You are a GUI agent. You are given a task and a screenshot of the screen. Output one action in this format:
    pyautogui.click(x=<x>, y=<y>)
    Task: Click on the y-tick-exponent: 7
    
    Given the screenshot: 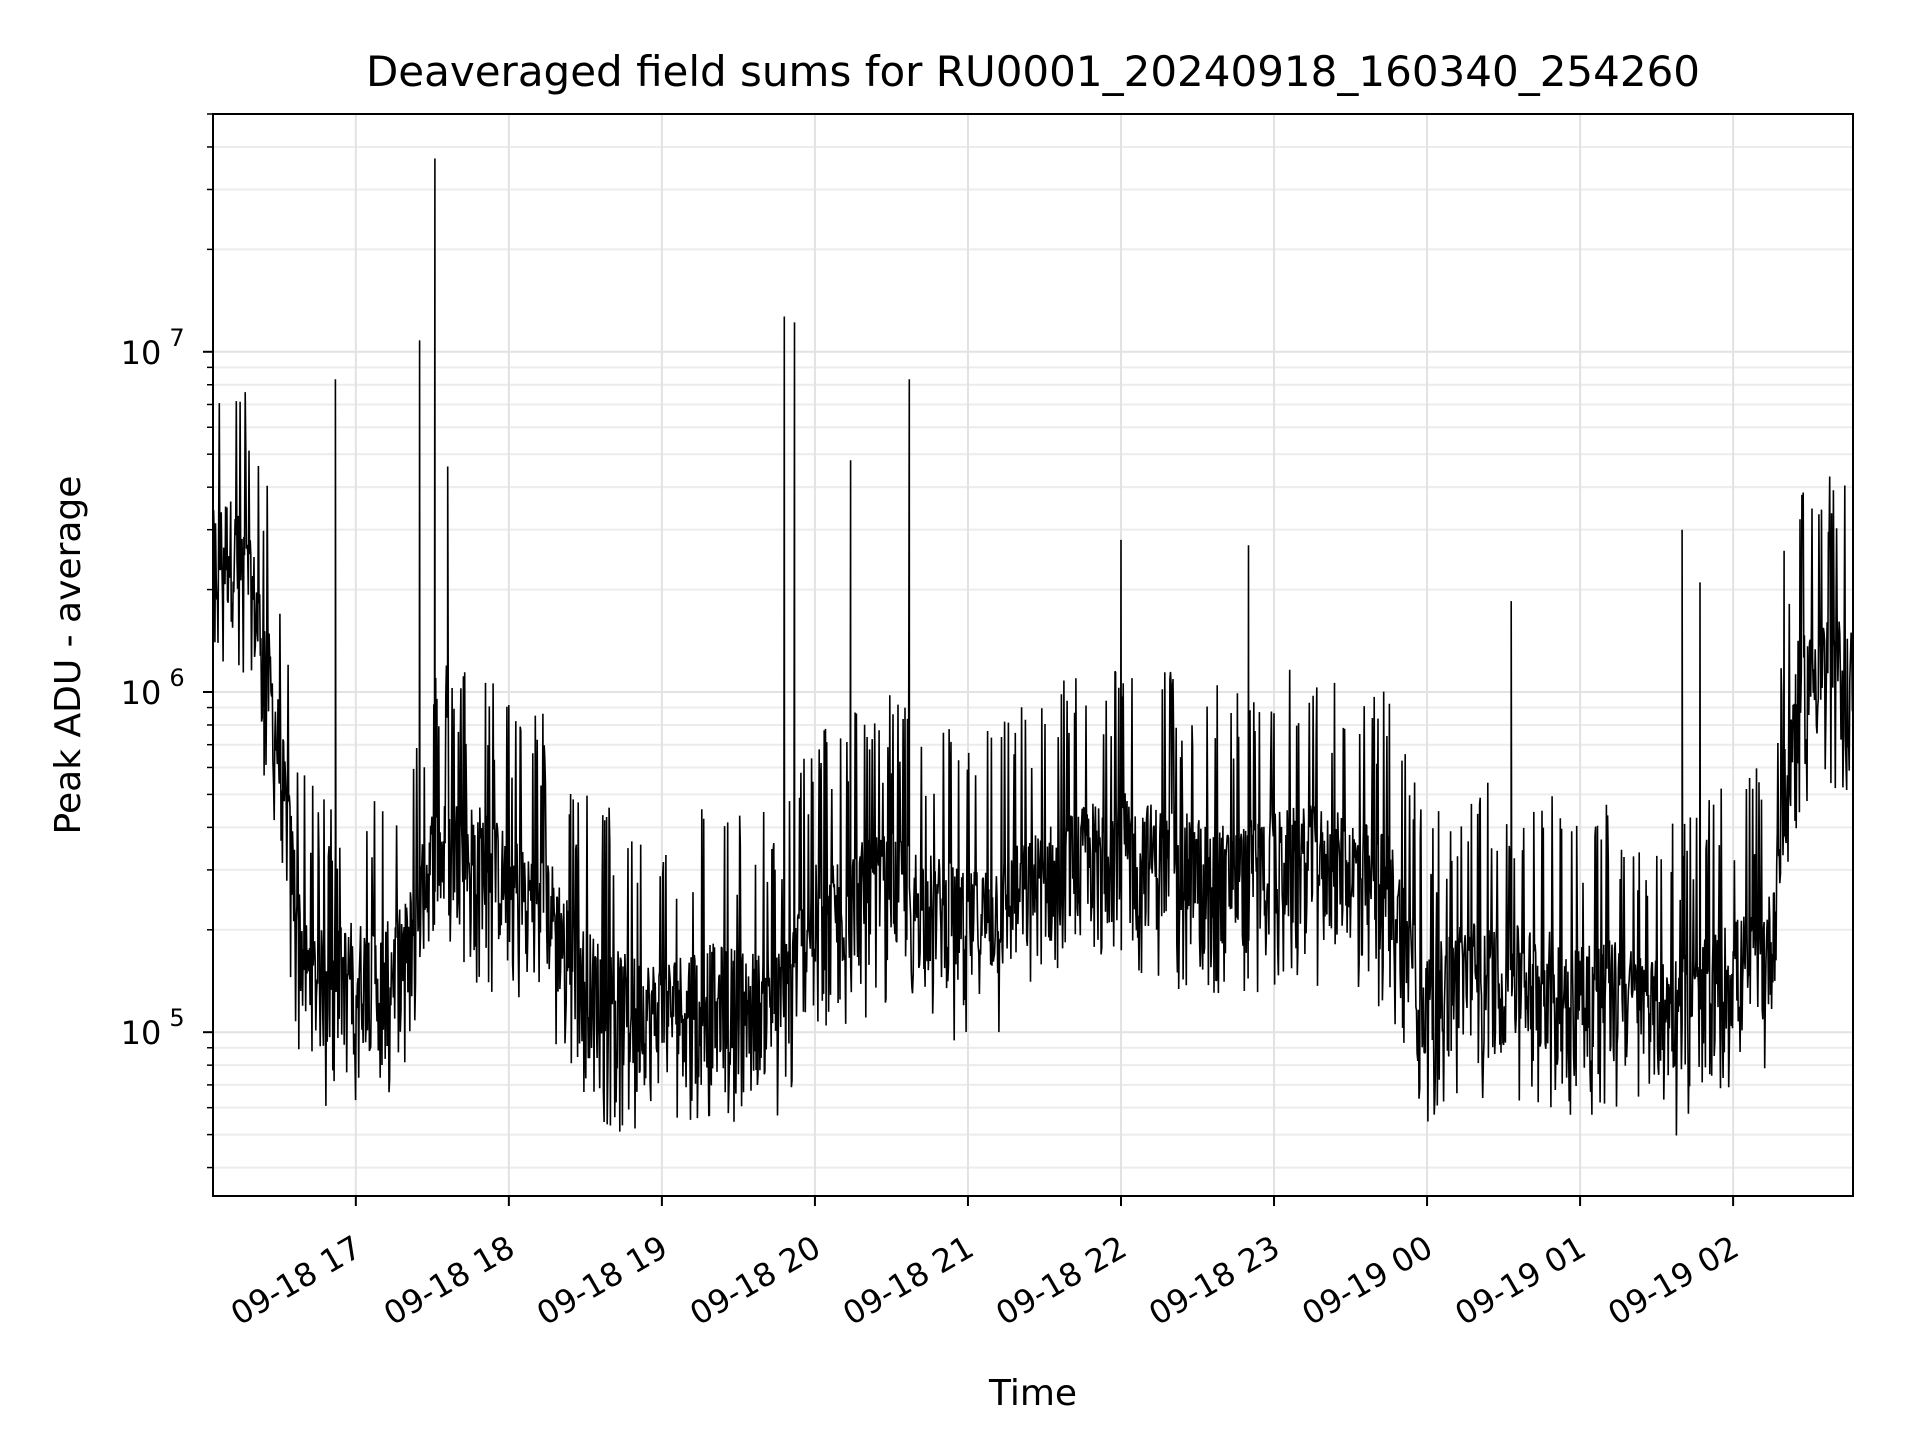 What is the action you would take?
    pyautogui.click(x=176, y=338)
    